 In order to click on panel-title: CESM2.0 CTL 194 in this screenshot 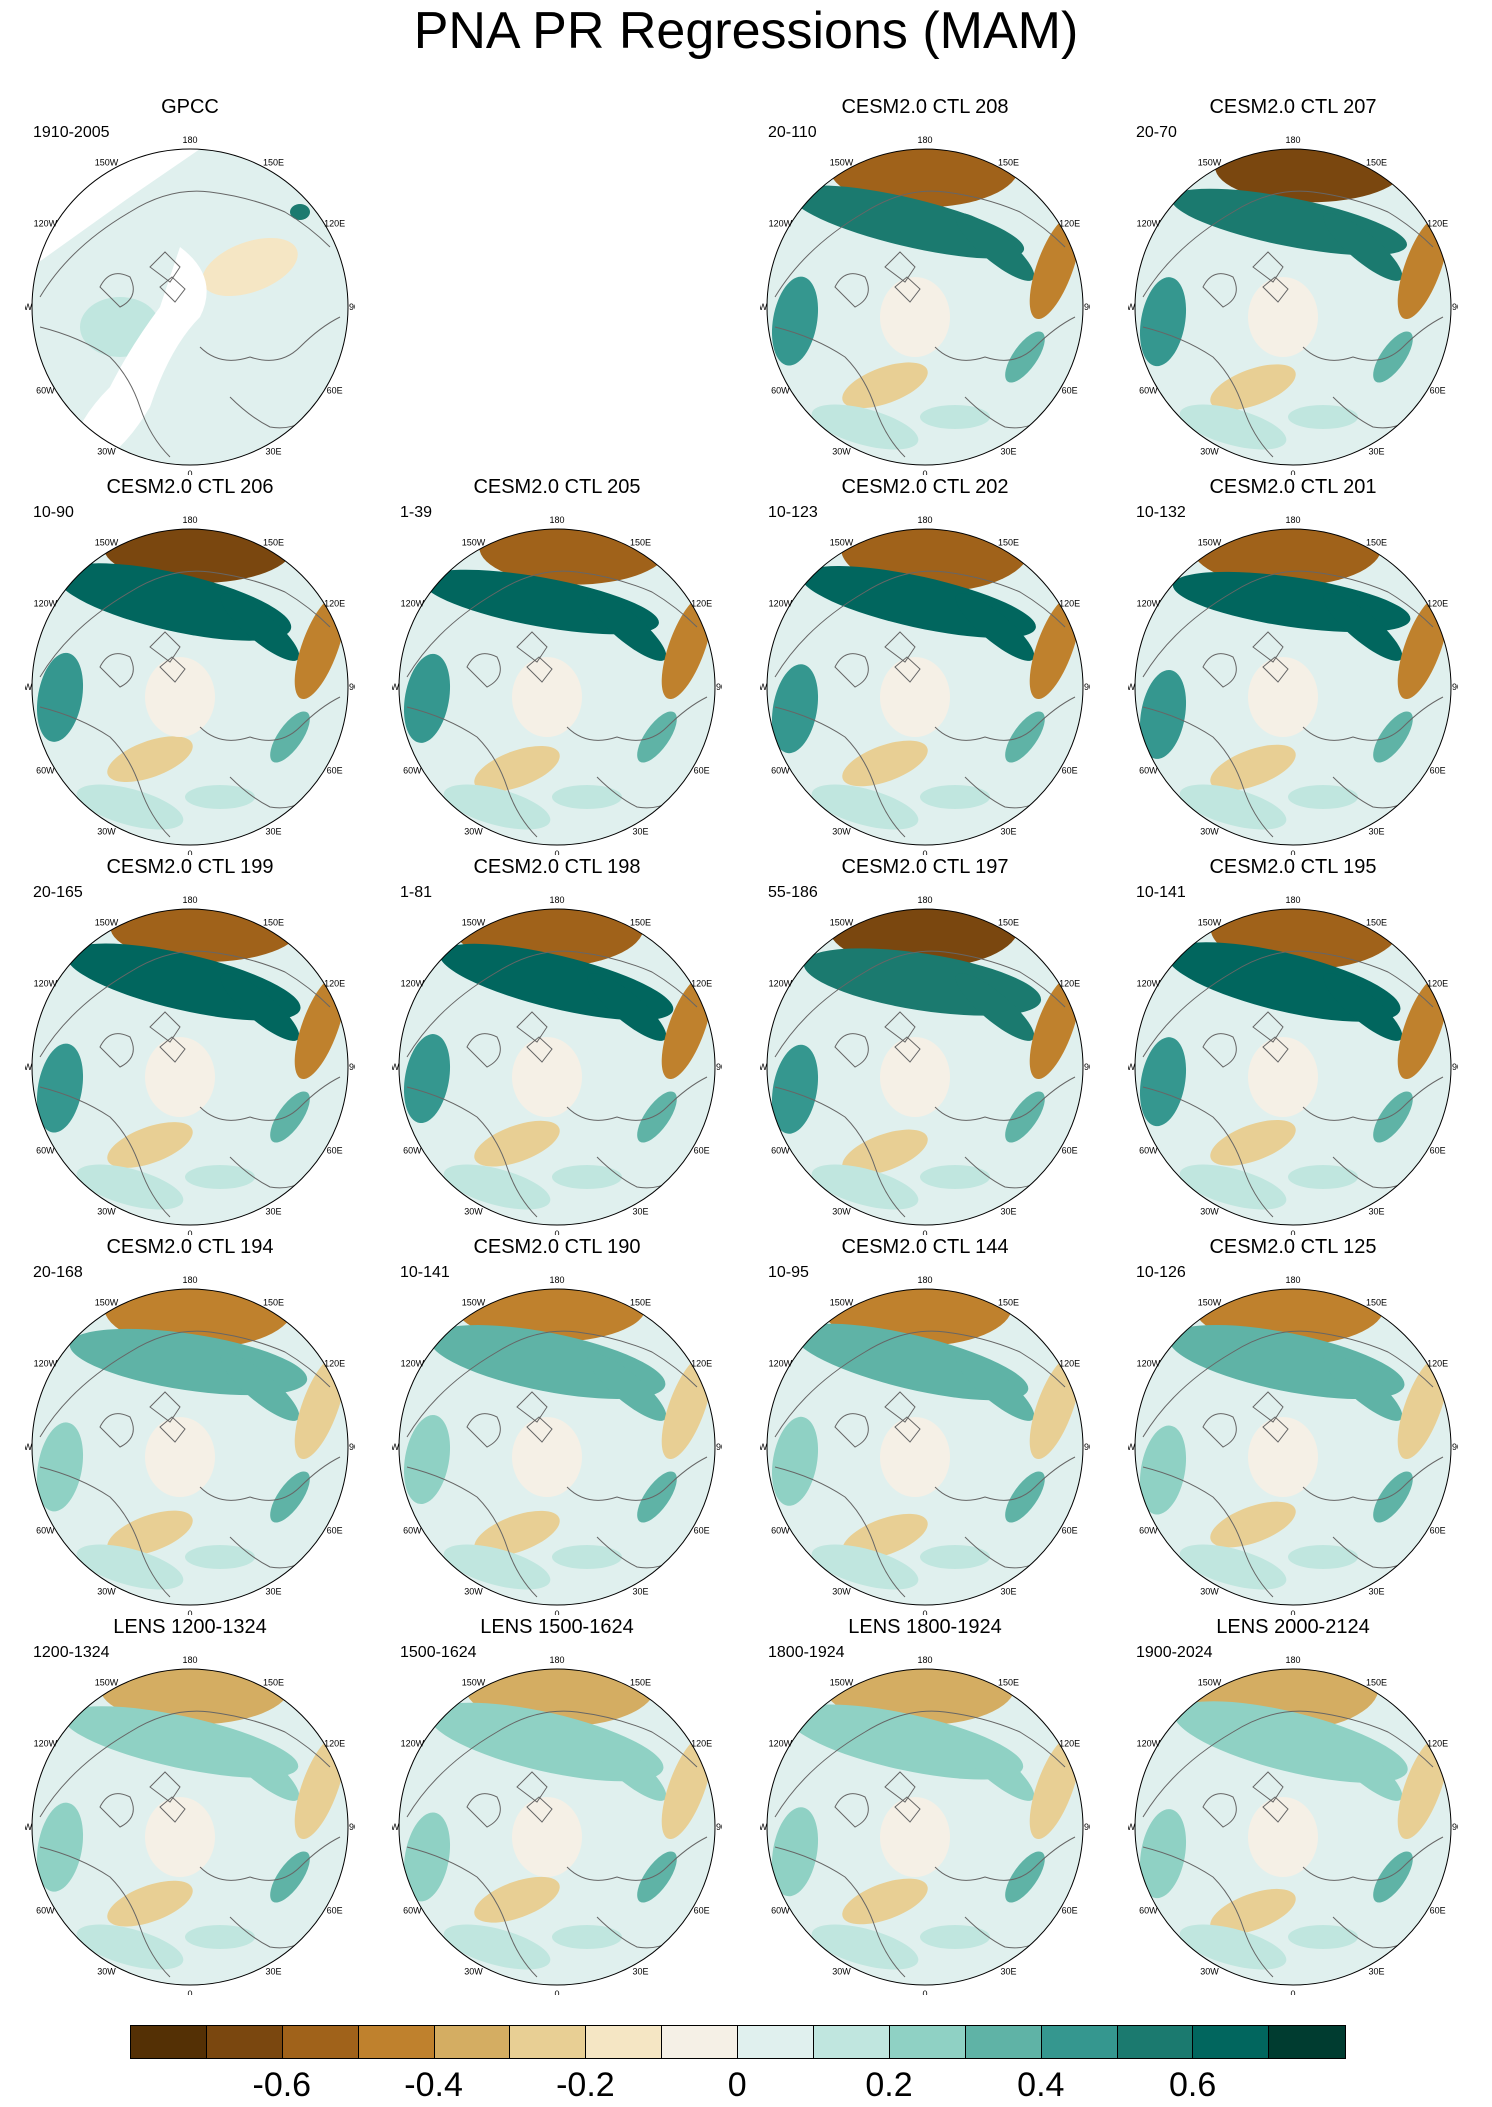, I will do `click(190, 1247)`.